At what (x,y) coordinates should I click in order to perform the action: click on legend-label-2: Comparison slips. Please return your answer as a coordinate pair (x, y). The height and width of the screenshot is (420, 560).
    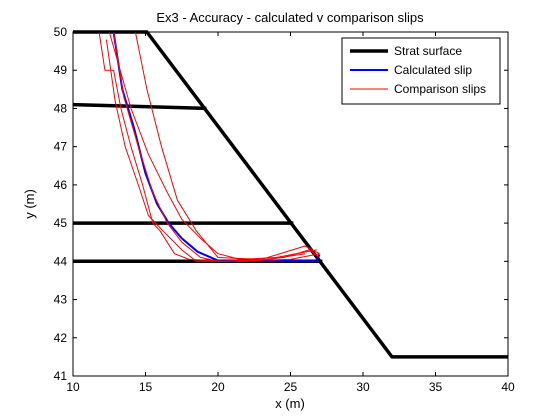
    Looking at the image, I should click on (440, 89).